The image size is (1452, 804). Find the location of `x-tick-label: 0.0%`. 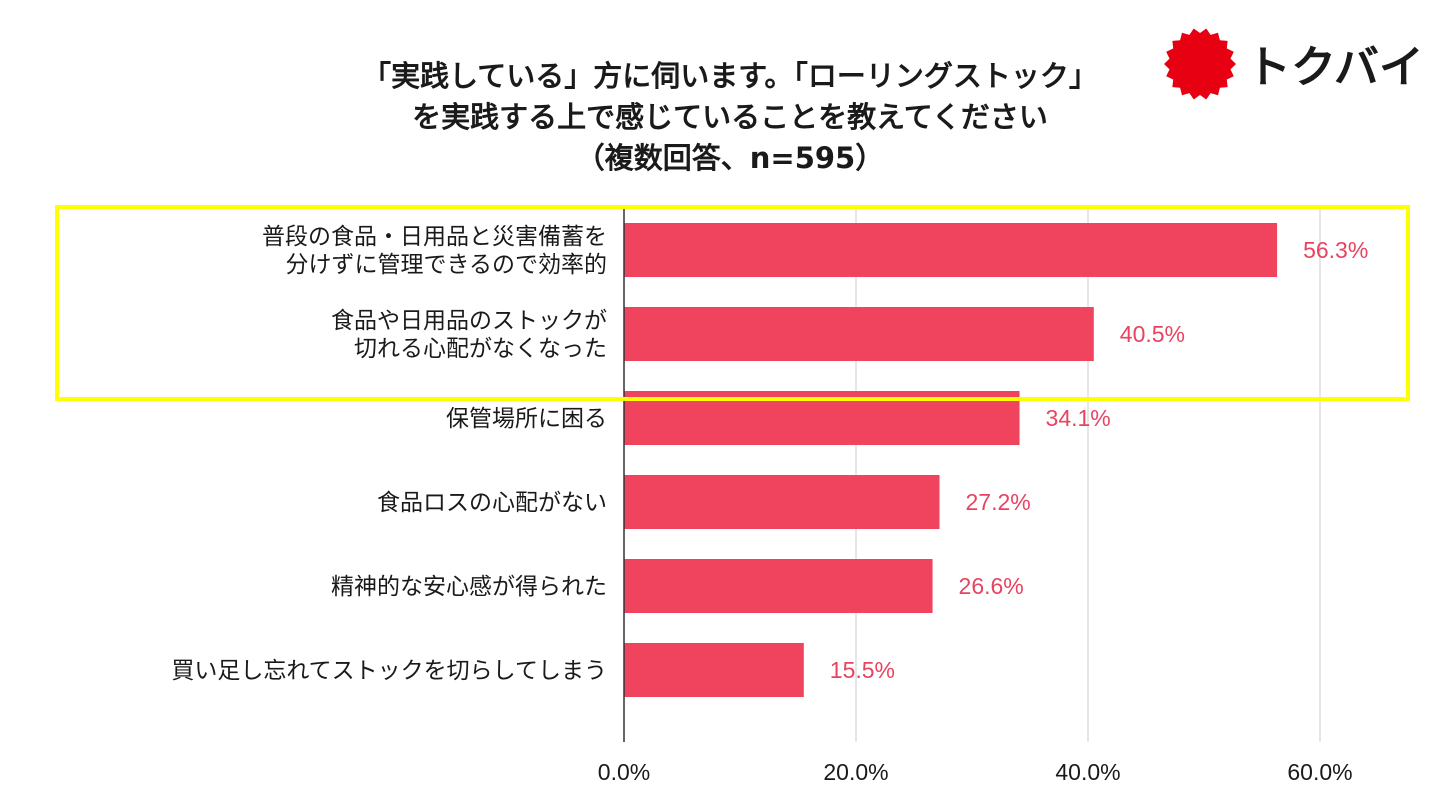

x-tick-label: 0.0% is located at coordinates (624, 772).